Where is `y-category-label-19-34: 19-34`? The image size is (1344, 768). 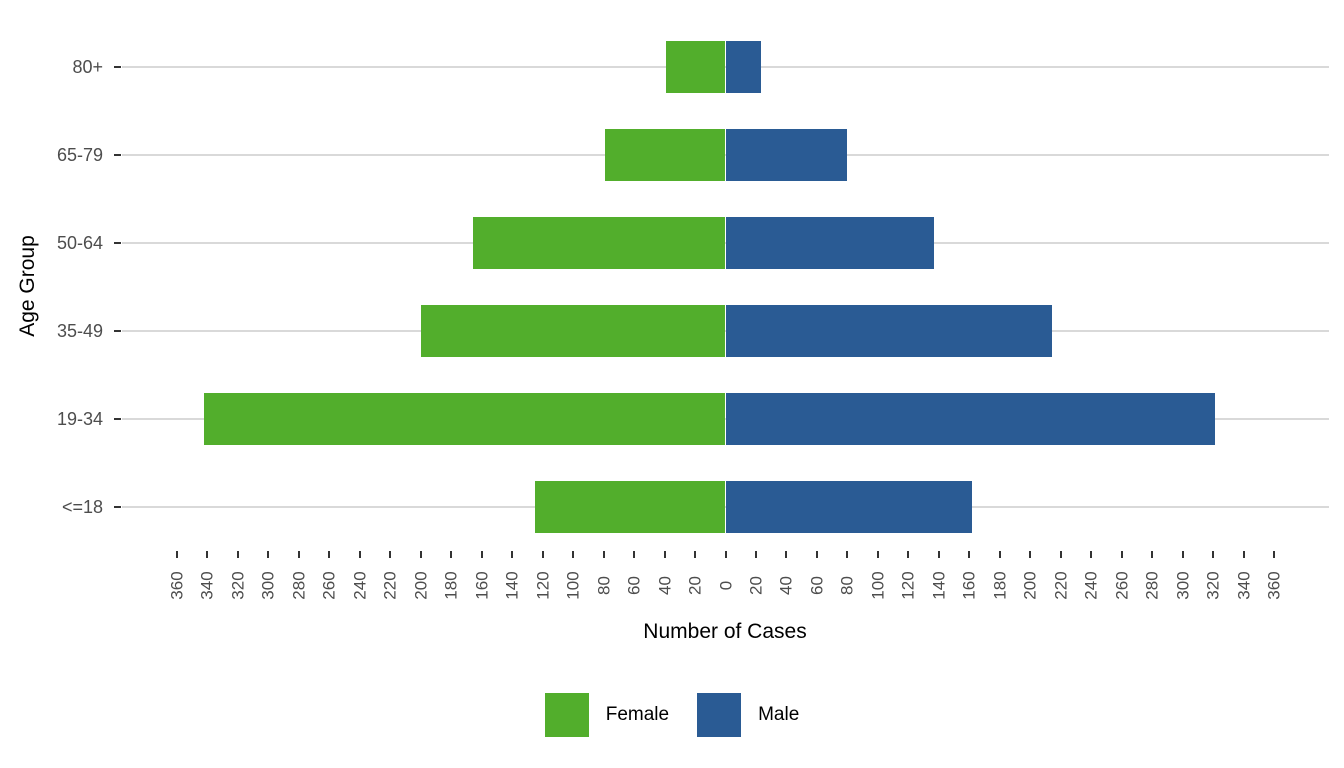 y-category-label-19-34: 19-34 is located at coordinates (79, 419).